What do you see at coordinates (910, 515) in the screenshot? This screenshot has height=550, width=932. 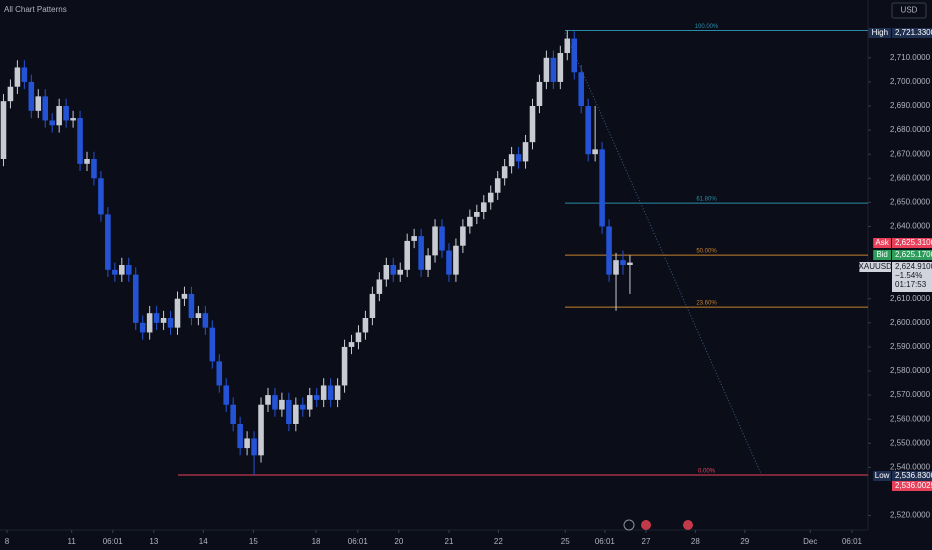 I see `y-tick-label: 2,520.0000` at bounding box center [910, 515].